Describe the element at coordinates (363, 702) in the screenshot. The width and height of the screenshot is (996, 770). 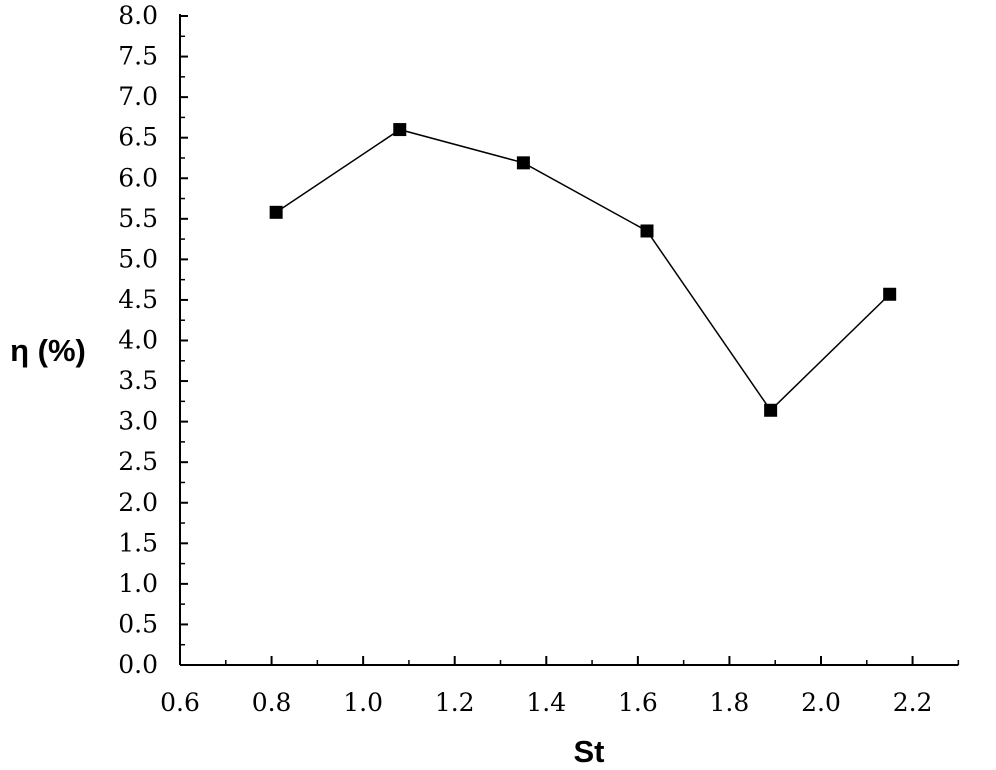
I see `x-tick-label: 1.0` at that location.